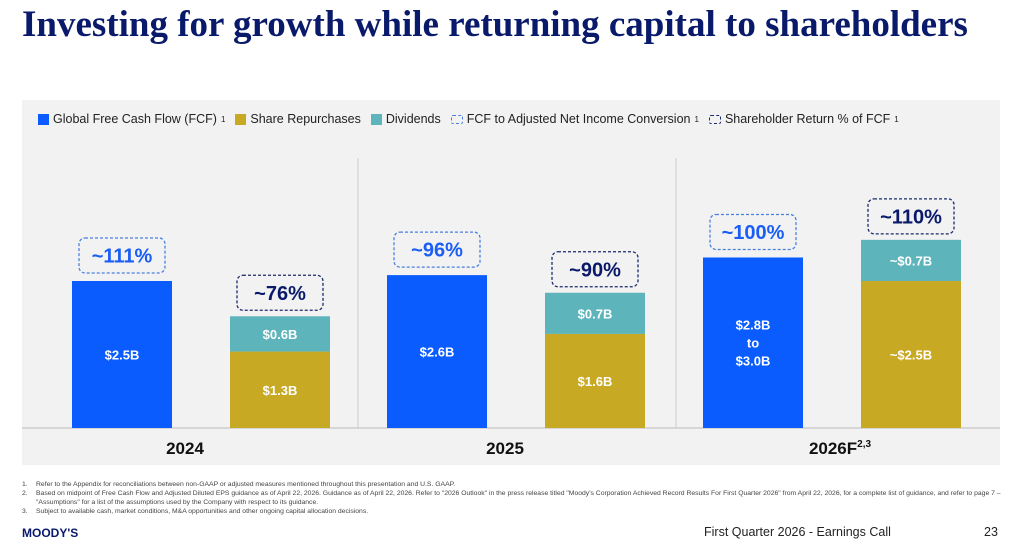  I want to click on bar-label-fcf: $2.8B to $3.0B, so click(753, 343).